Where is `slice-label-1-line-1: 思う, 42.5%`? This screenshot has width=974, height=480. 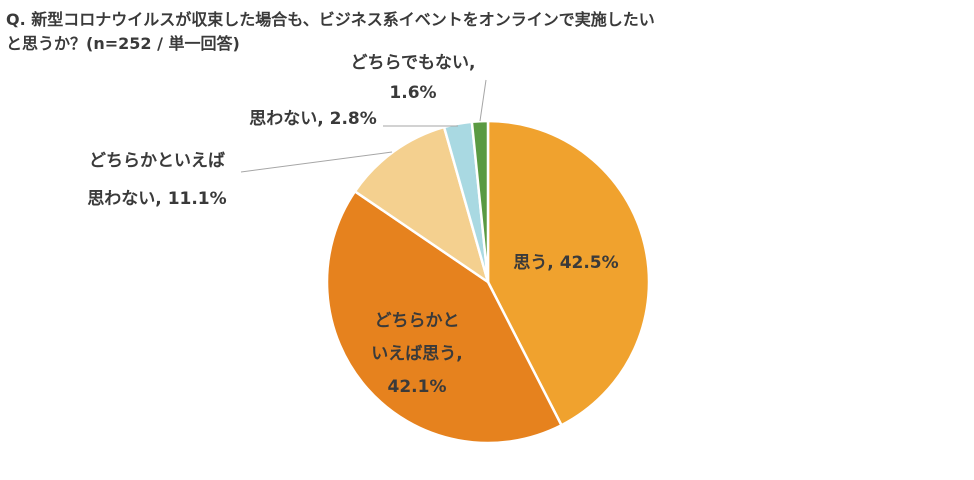
slice-label-1-line-1: 思う, 42.5% is located at coordinates (565, 263).